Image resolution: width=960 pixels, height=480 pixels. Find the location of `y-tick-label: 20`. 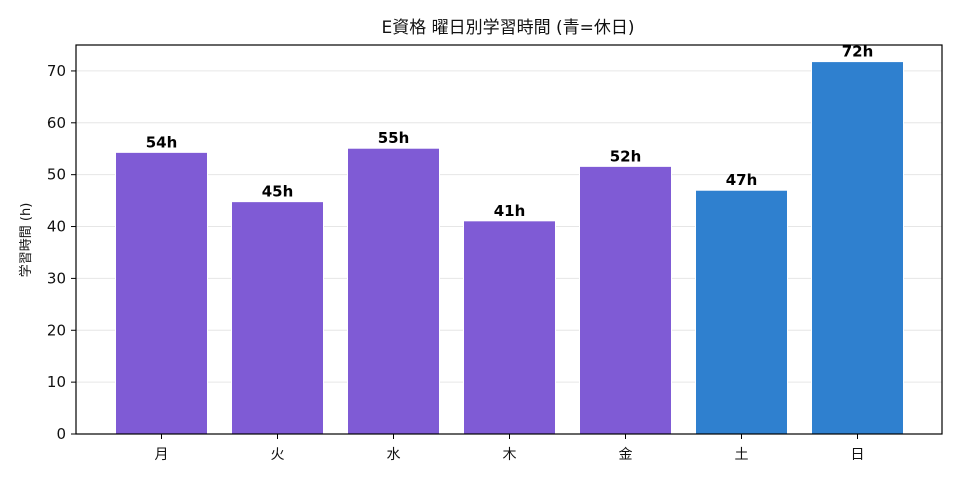

y-tick-label: 20 is located at coordinates (56, 330).